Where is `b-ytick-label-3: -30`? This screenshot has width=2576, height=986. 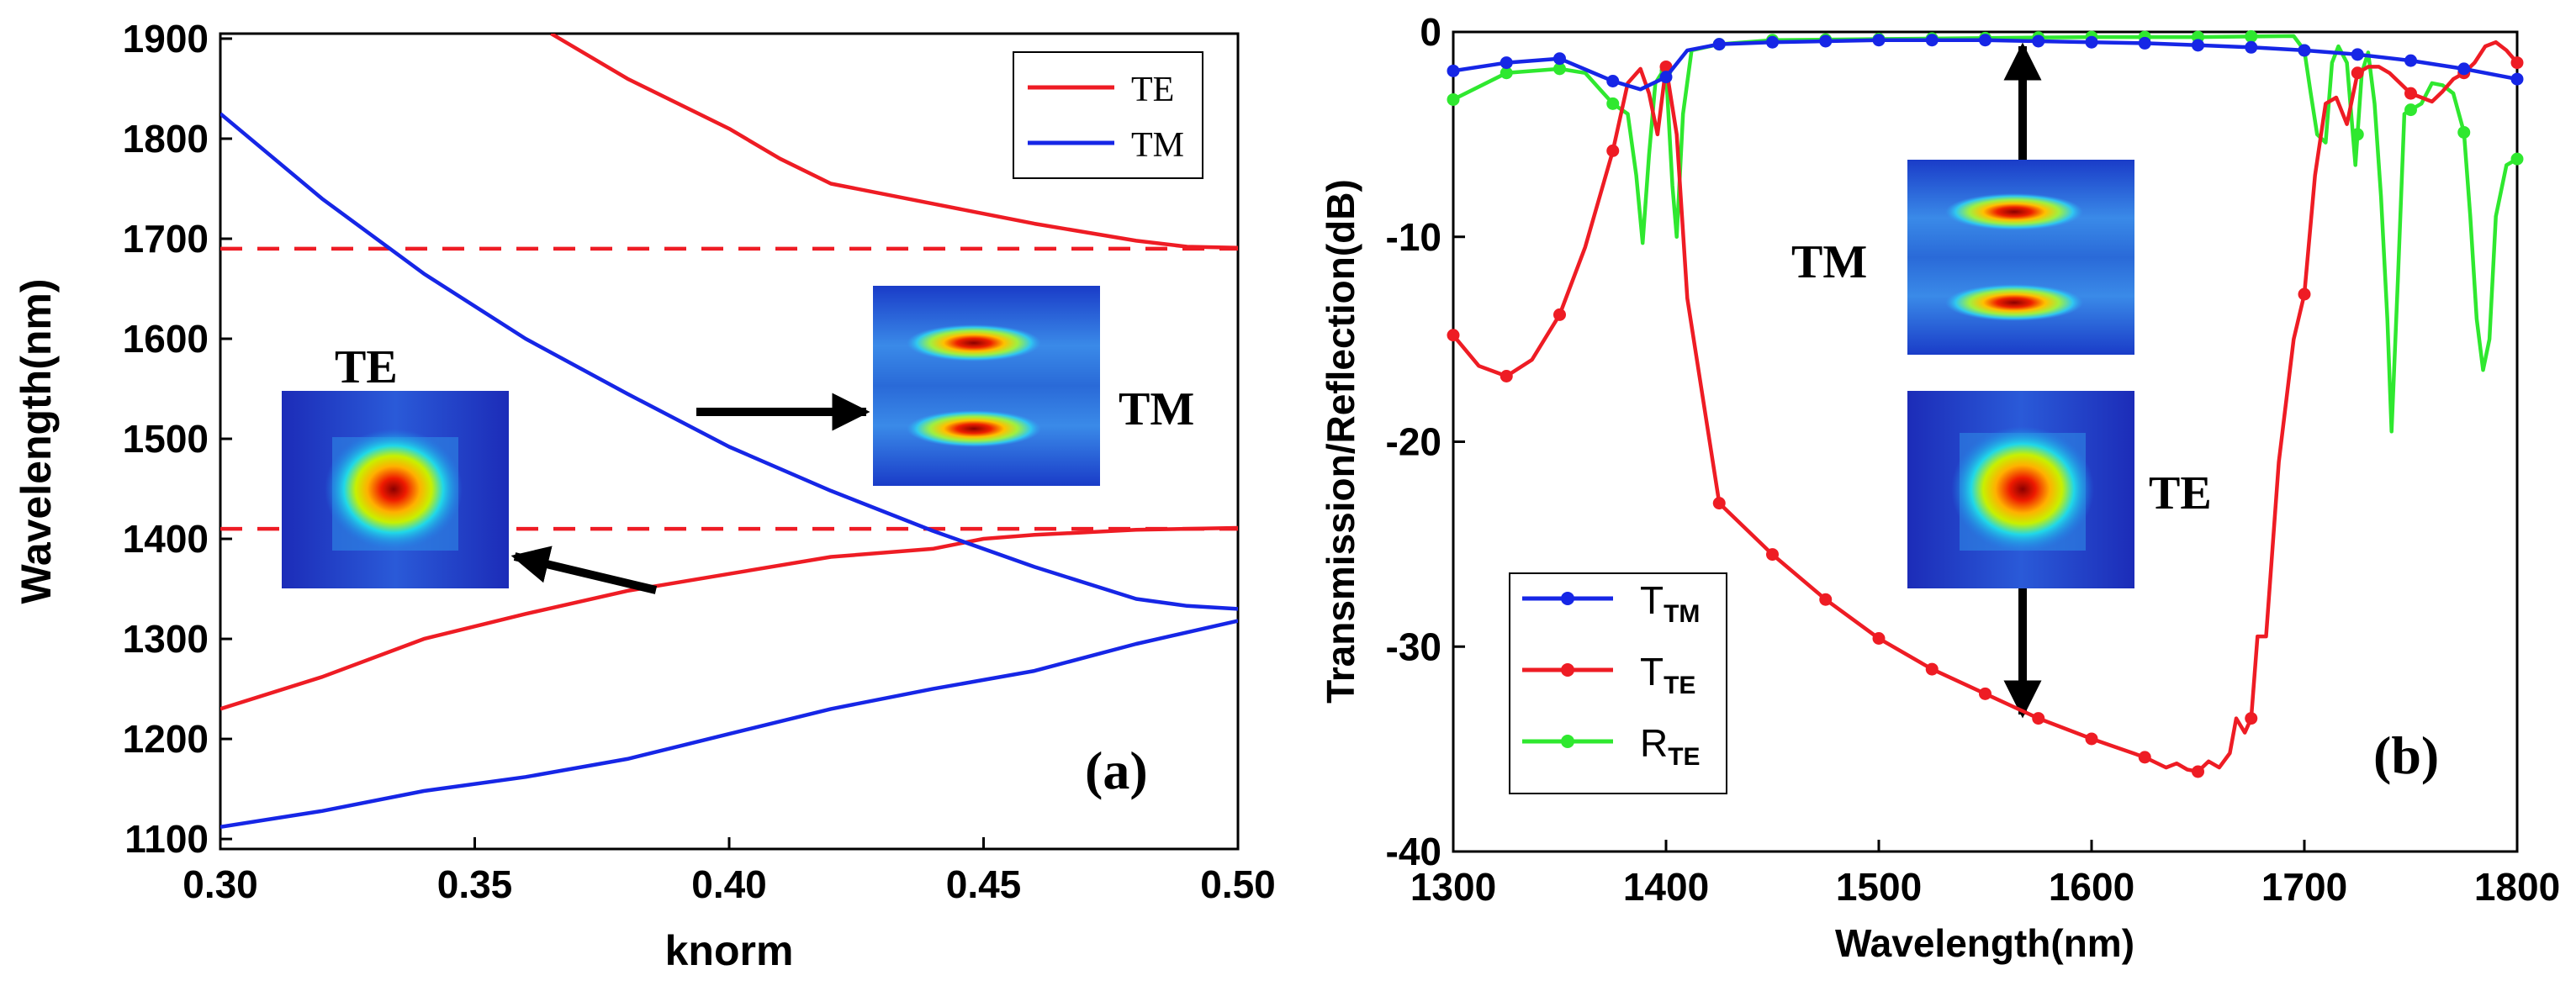
b-ytick-label-3: -30 is located at coordinates (1413, 646).